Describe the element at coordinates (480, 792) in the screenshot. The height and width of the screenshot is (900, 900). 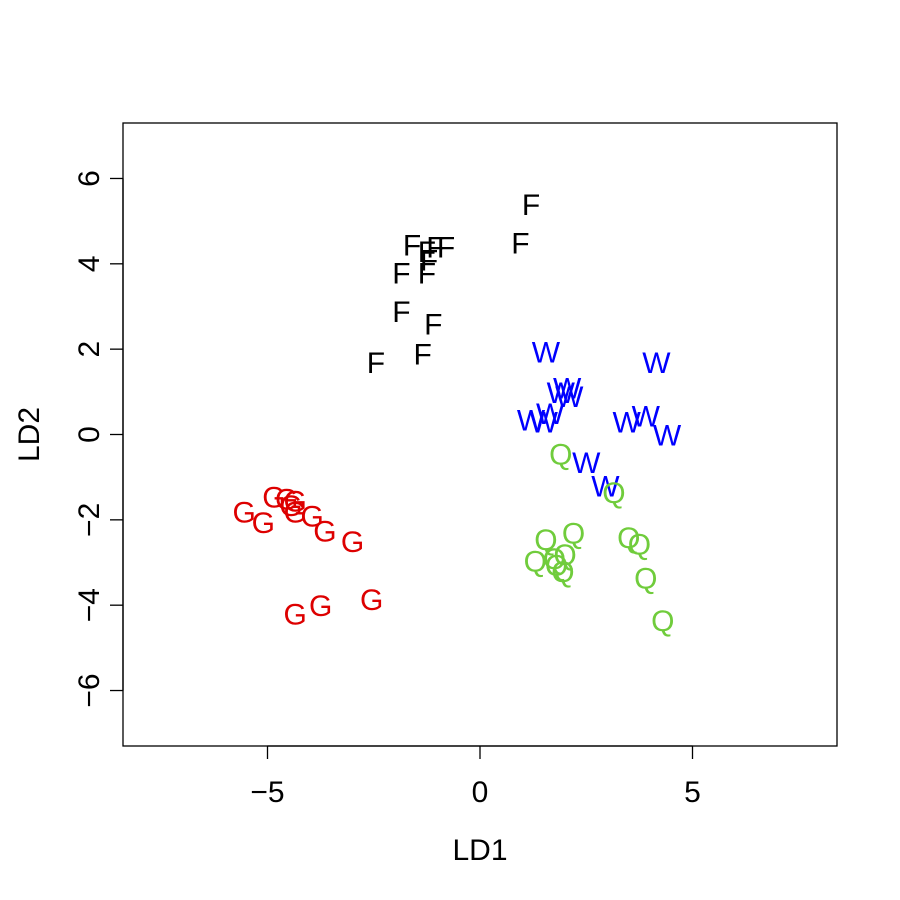
I see `x-tick-label: 0` at that location.